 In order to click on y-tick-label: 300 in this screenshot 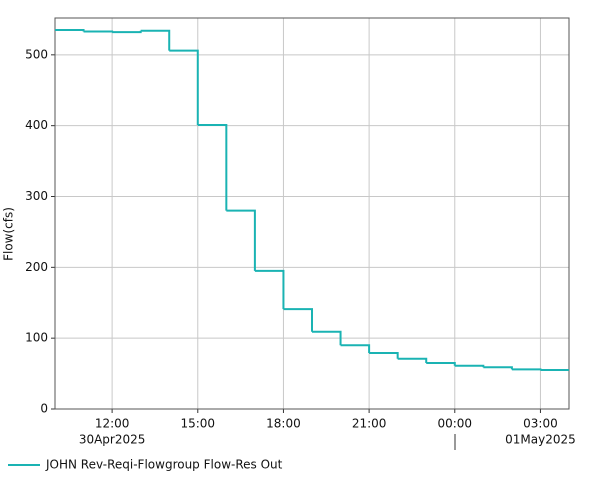, I will do `click(36, 196)`.